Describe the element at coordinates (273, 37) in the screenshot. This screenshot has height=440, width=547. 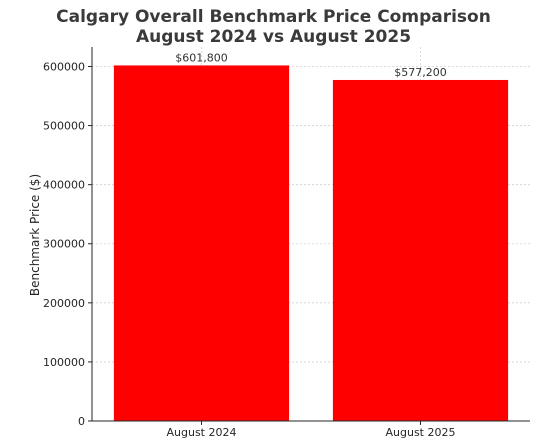
I see `chart-title-line2: August 2024 vs August 2025` at that location.